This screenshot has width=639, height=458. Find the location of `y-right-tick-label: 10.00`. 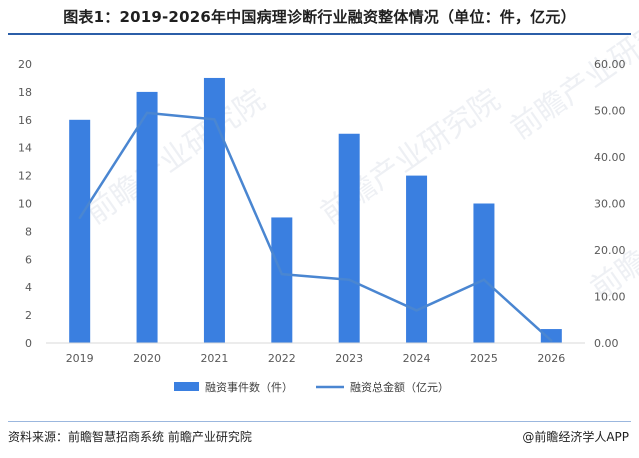

y-right-tick-label: 10.00 is located at coordinates (610, 297).